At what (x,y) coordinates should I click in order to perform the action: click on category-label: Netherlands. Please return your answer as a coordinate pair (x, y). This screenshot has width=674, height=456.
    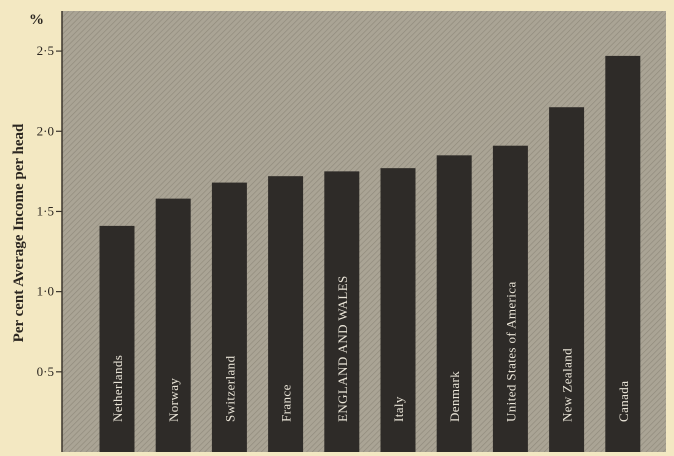
    Looking at the image, I should click on (117, 388).